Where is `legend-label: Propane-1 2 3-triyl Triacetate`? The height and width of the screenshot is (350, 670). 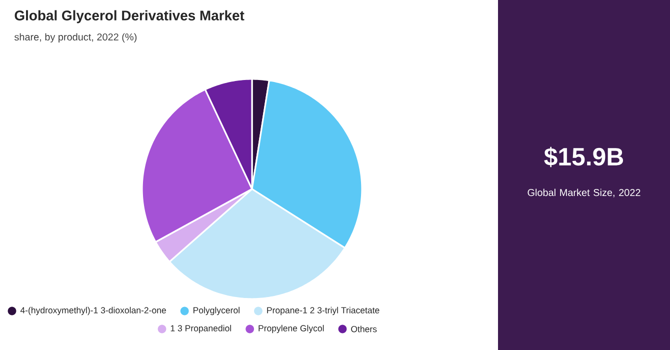
legend-label: Propane-1 2 3-triyl Triacetate is located at coordinates (323, 311).